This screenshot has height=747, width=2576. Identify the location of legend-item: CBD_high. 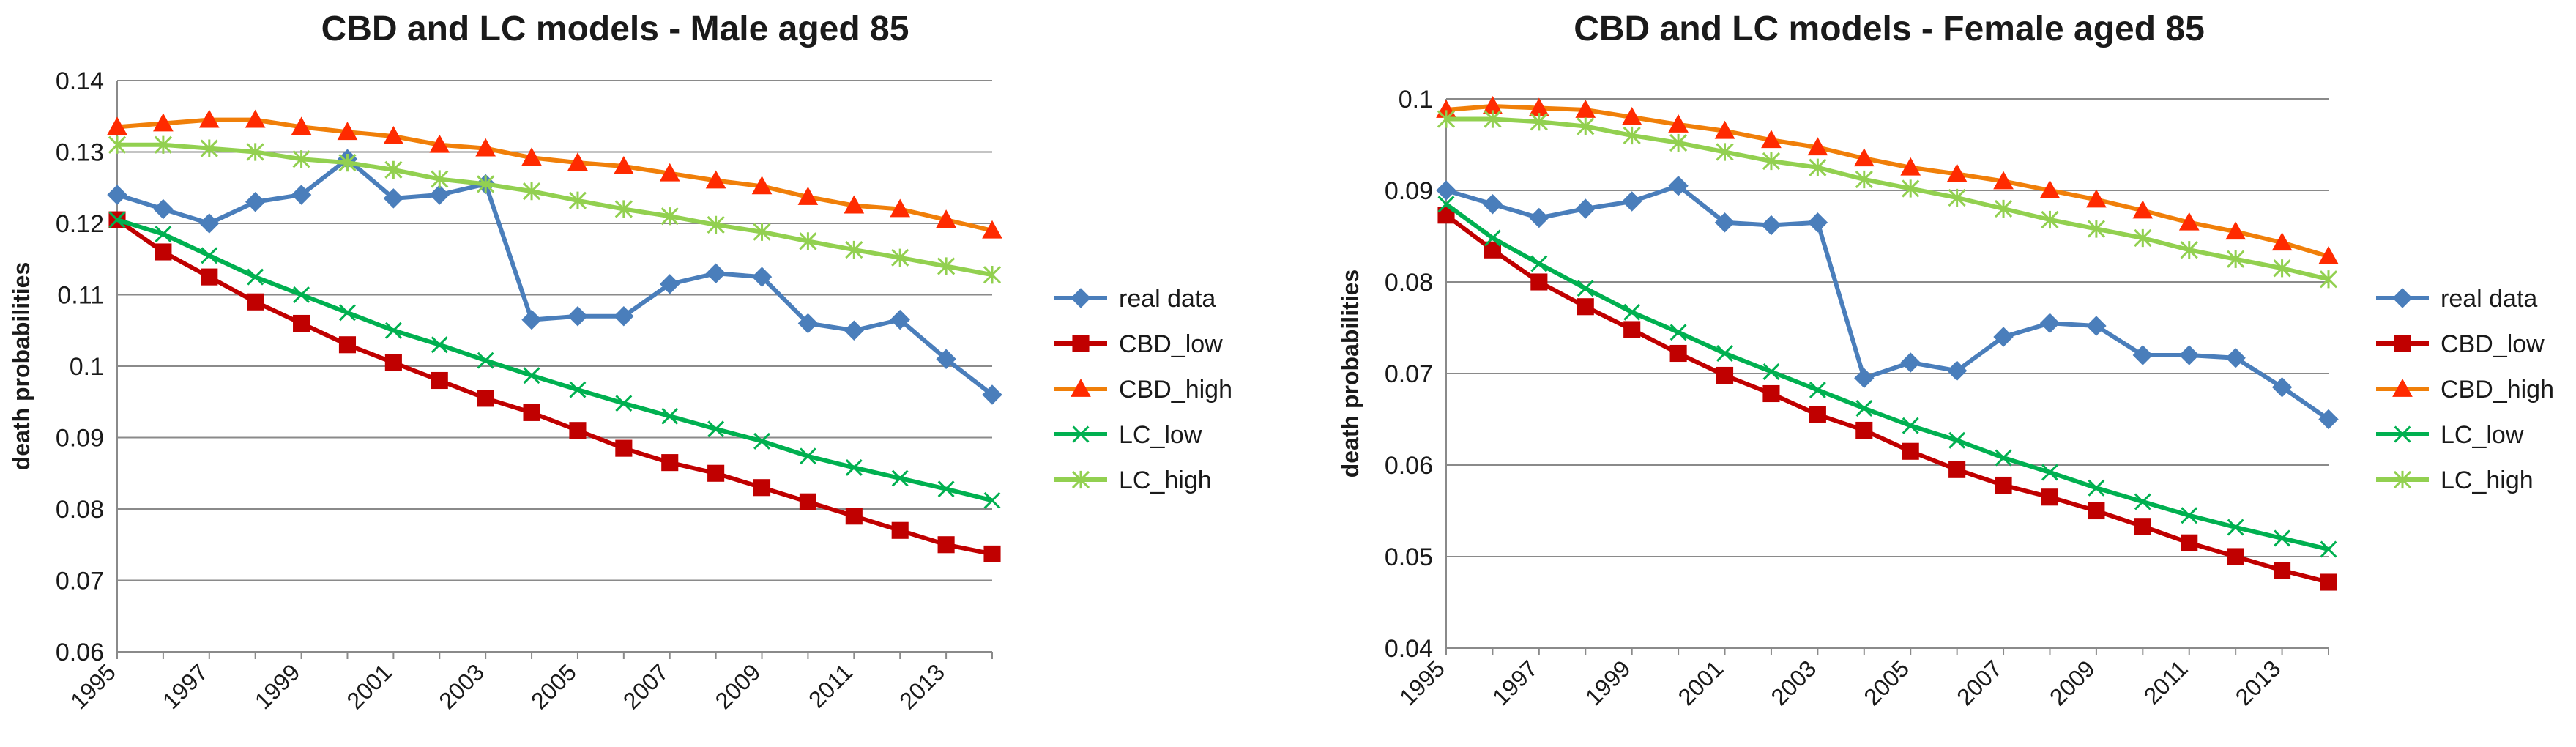
(1143, 390).